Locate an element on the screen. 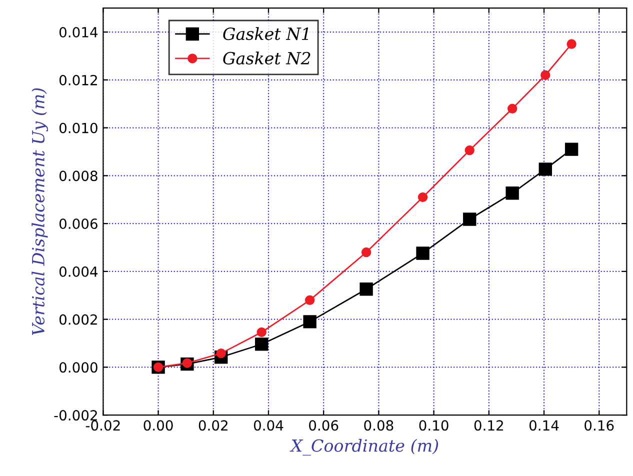 The height and width of the screenshot is (476, 633). x-tick-label: -0.02 is located at coordinates (103, 425).